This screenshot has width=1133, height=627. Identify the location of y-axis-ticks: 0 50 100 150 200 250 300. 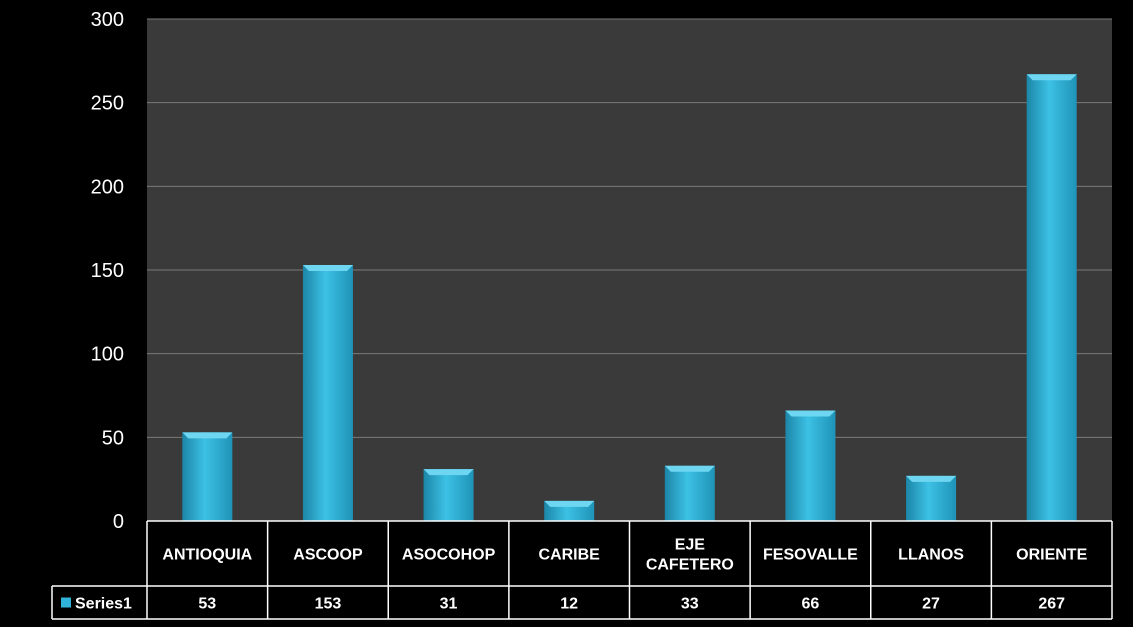
(107, 271).